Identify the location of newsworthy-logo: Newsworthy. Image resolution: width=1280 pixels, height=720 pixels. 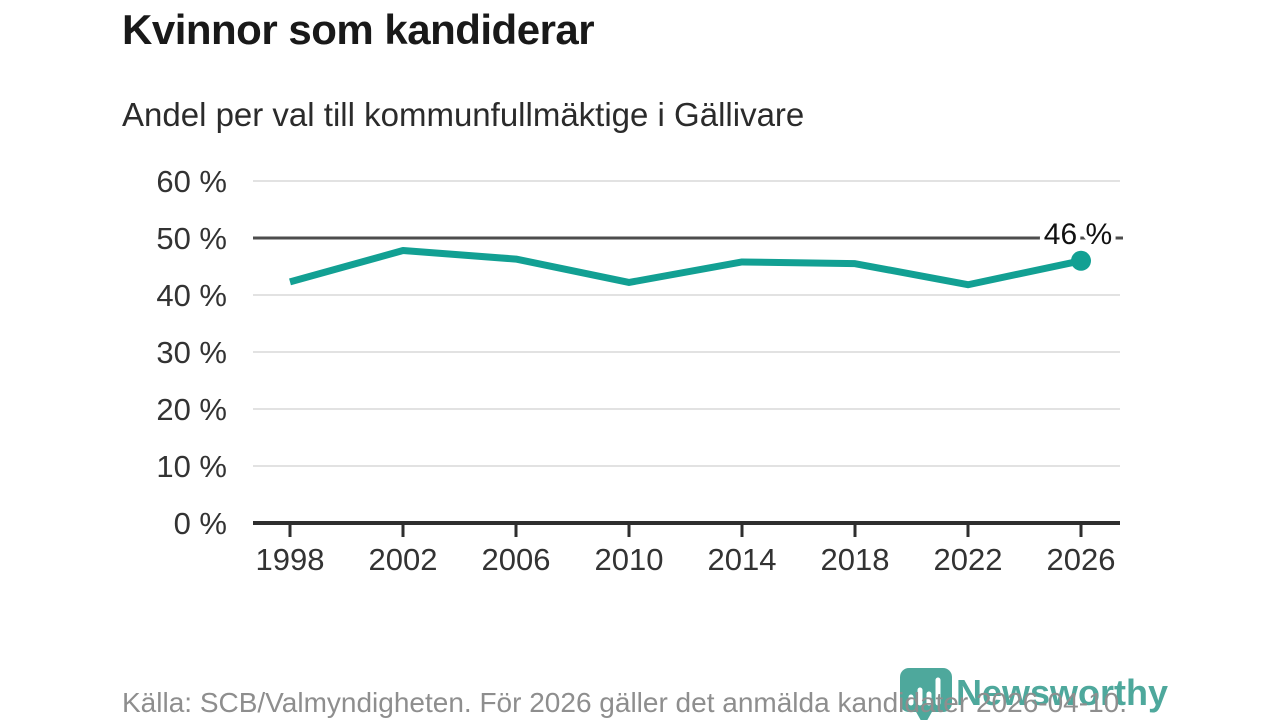
(1033, 693).